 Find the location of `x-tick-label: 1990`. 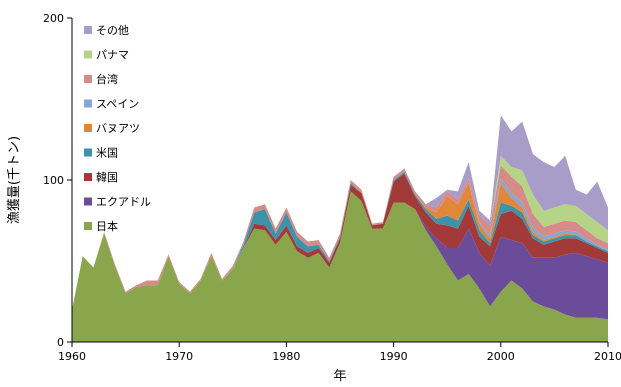

x-tick-label: 1990 is located at coordinates (394, 356).